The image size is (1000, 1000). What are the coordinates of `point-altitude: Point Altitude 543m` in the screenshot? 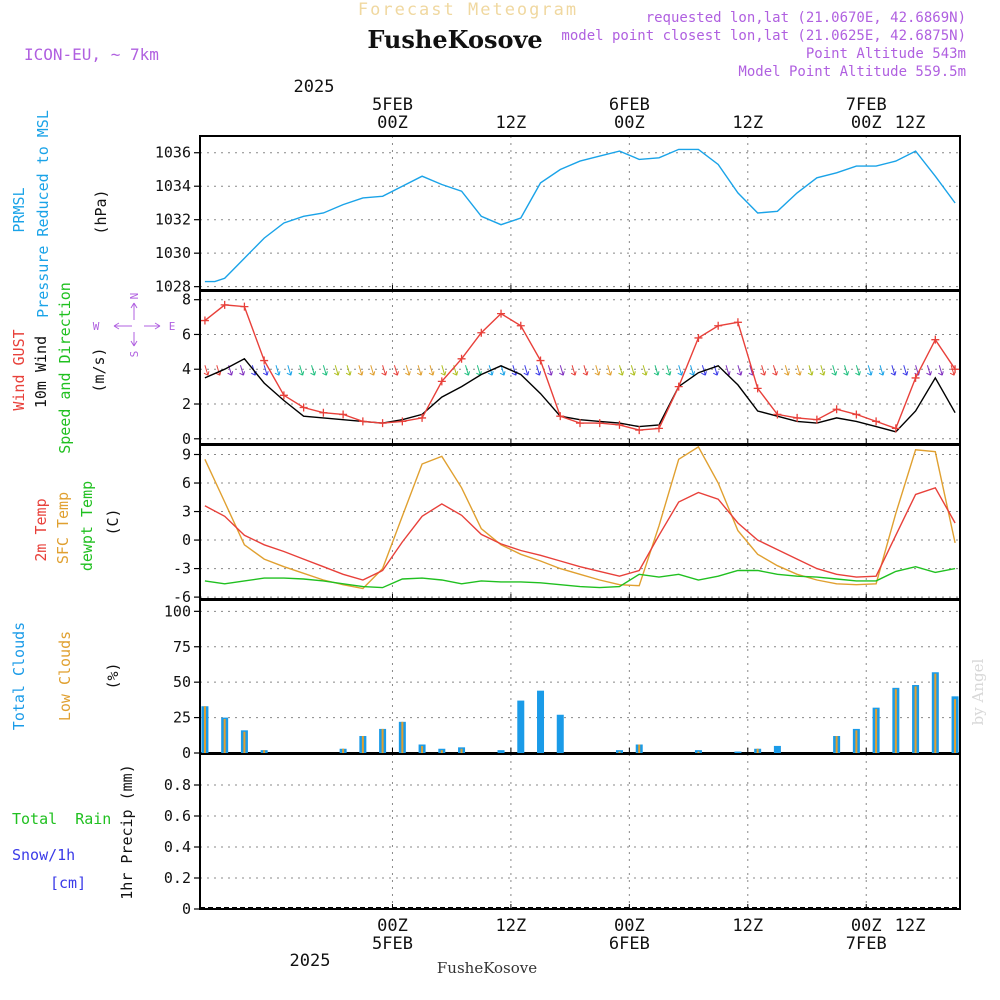 It's located at (886, 54).